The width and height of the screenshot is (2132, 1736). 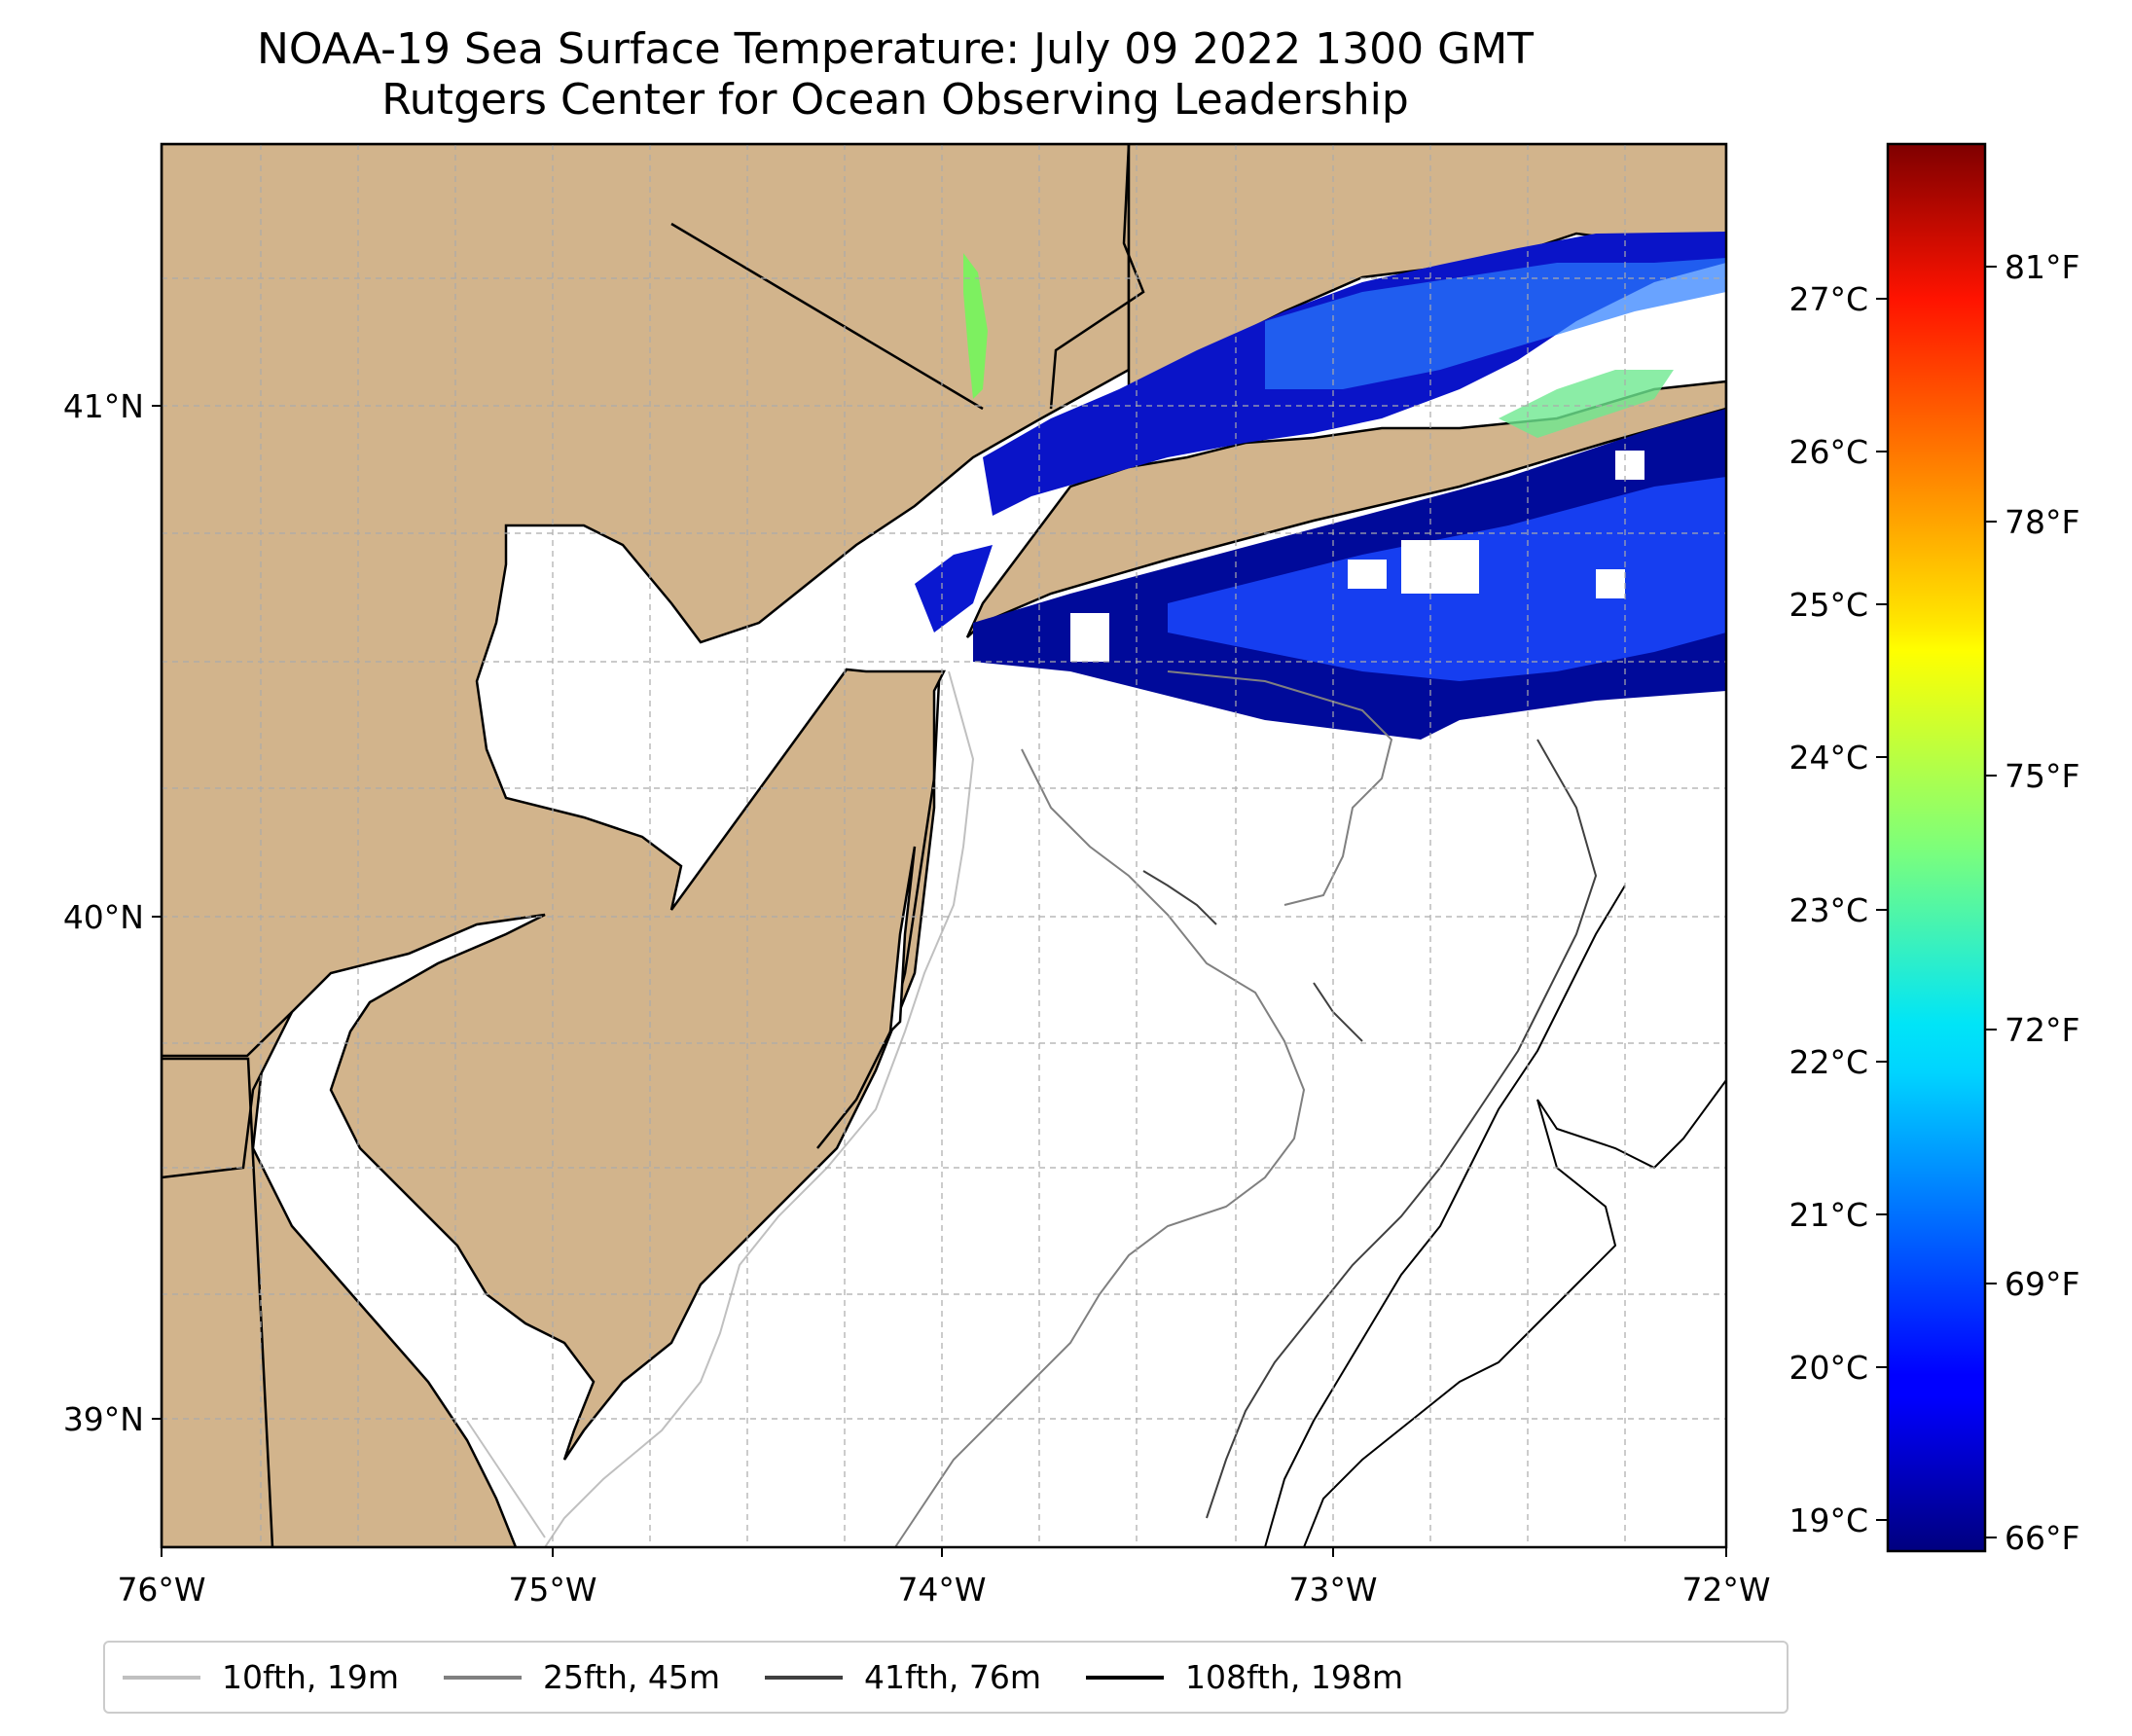 What do you see at coordinates (103, 406) in the screenshot?
I see `lat-tick-41n: 41°N` at bounding box center [103, 406].